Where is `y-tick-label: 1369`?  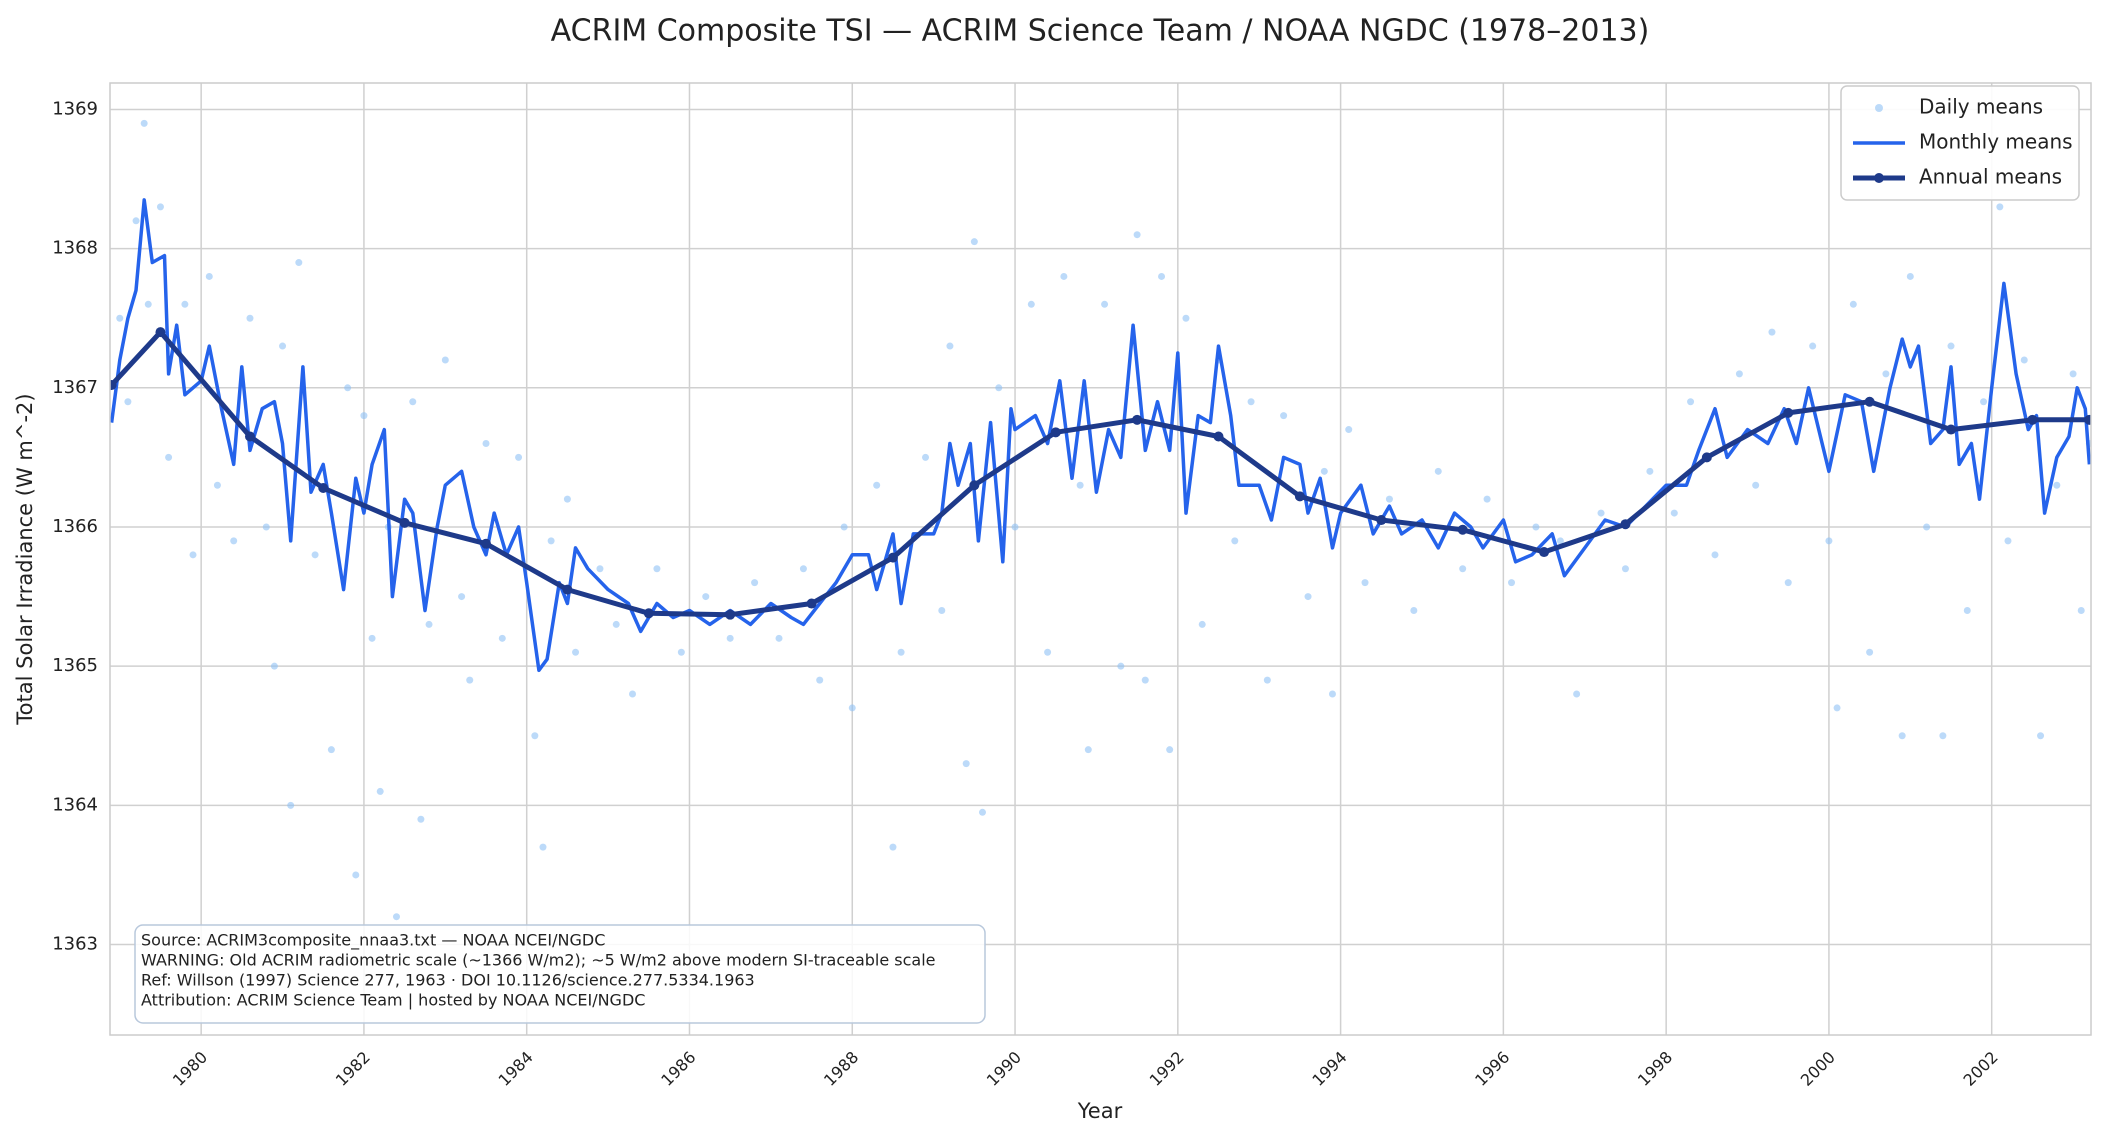
y-tick-label: 1369 is located at coordinates (75, 108).